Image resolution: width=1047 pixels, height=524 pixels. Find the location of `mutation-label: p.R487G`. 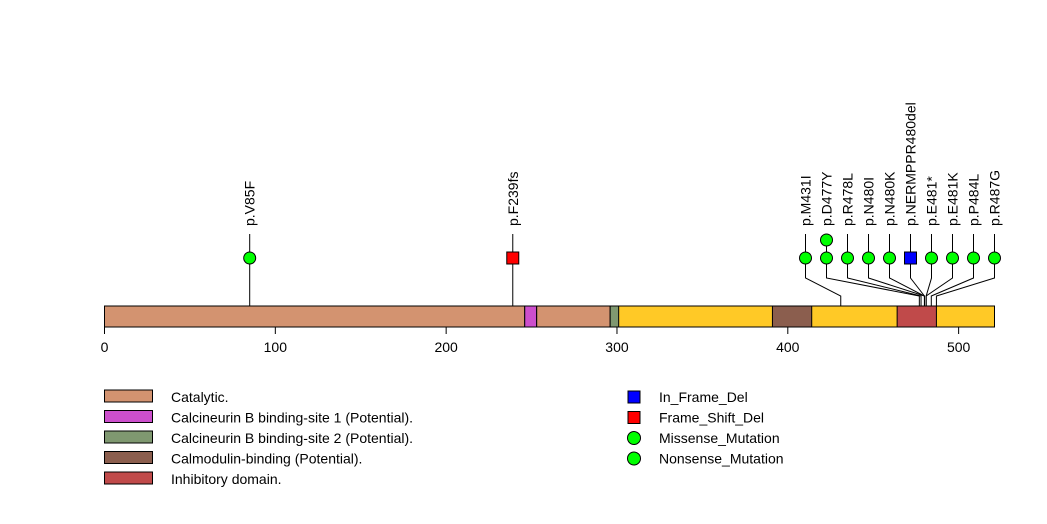

mutation-label: p.R487G is located at coordinates (995, 198).